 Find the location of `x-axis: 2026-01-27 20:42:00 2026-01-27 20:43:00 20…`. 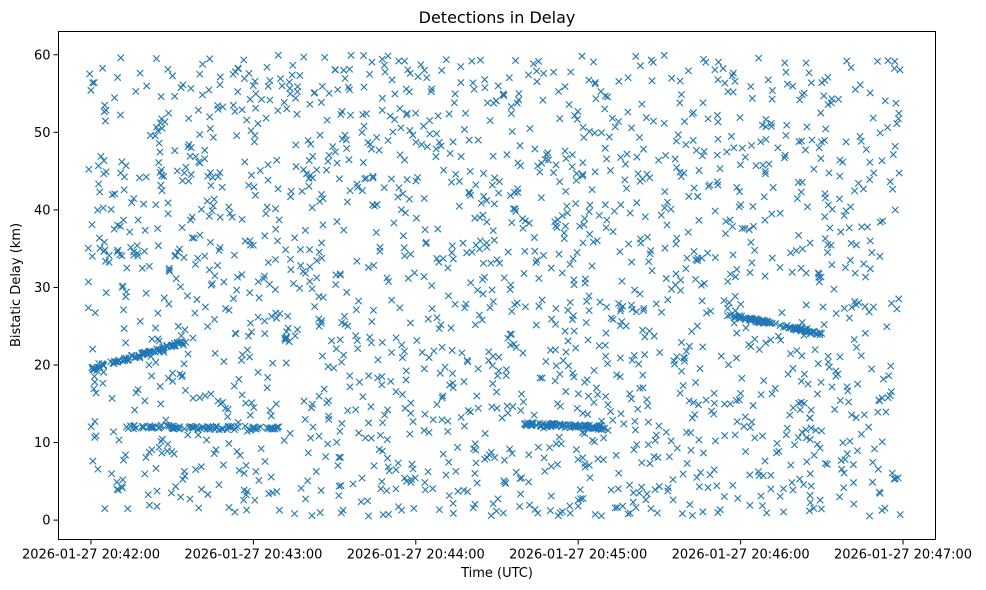

x-axis: 2026-01-27 20:42:00 2026-01-27 20:43:00 20… is located at coordinates (497, 551).